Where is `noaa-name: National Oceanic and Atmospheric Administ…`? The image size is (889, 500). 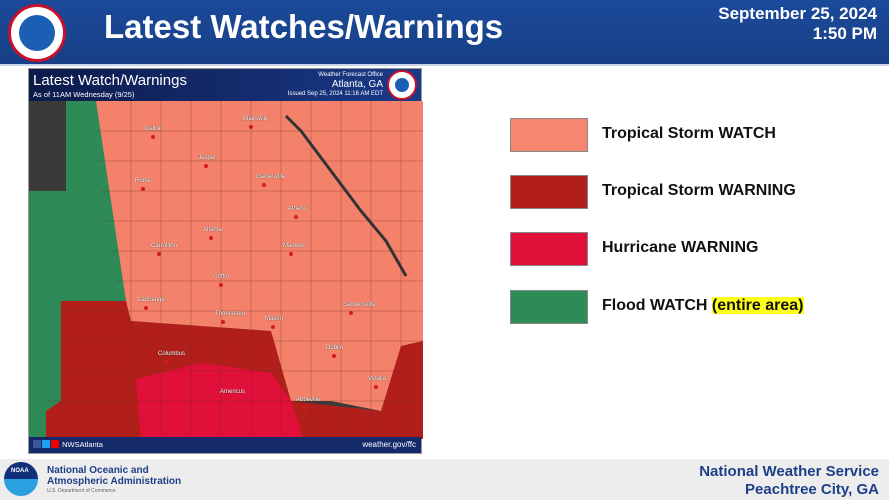
noaa-name: National Oceanic and Atmospheric Administ… is located at coordinates (114, 476).